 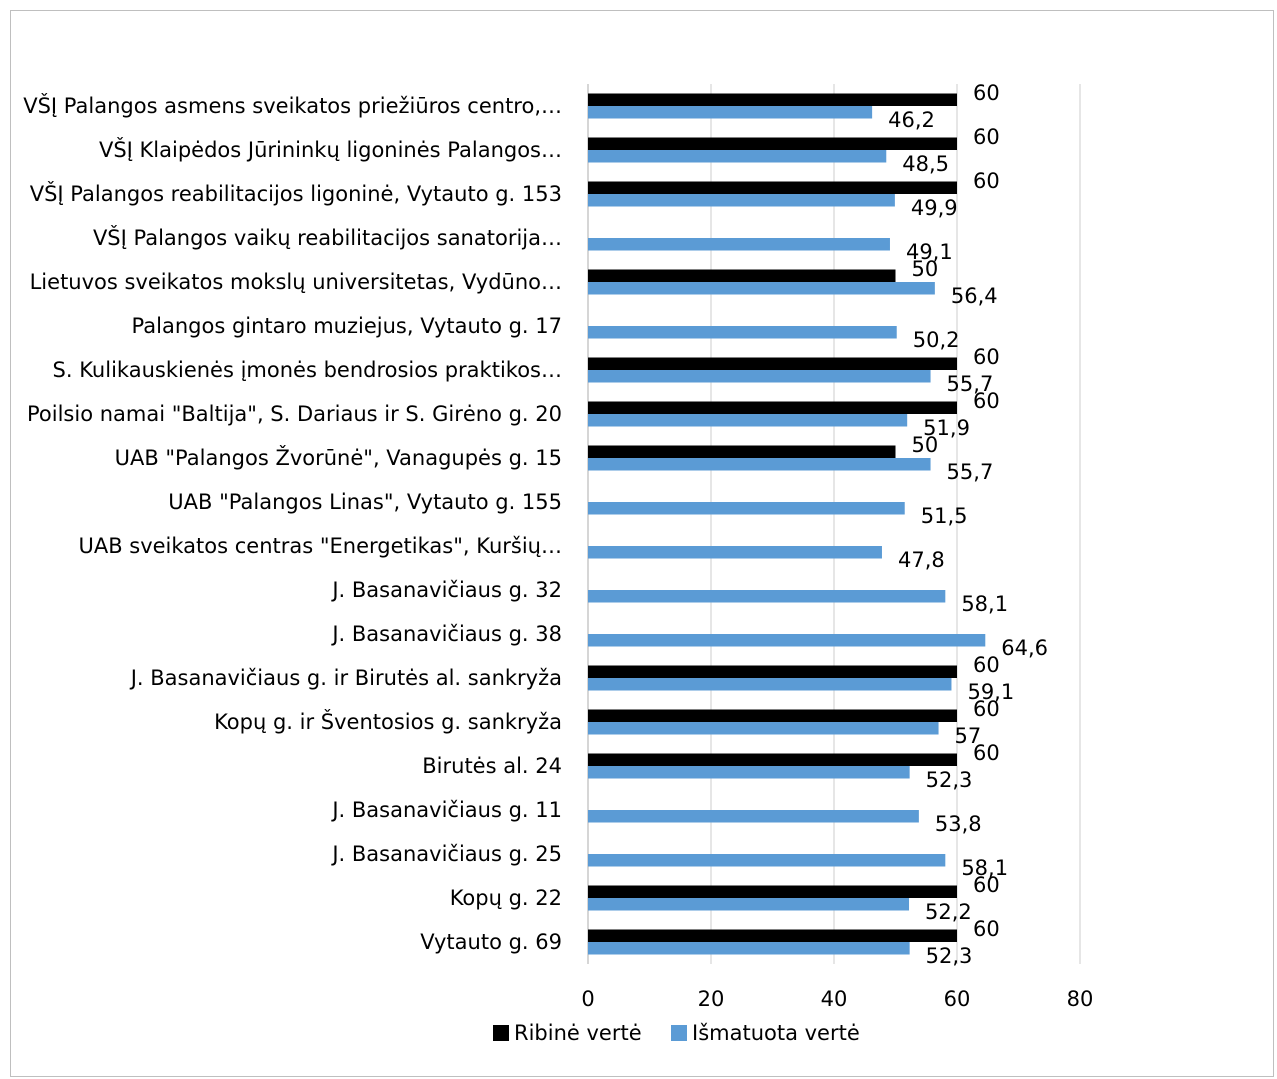 What do you see at coordinates (949, 780) in the screenshot?
I see `data-label-ismatuota-15: 52,3` at bounding box center [949, 780].